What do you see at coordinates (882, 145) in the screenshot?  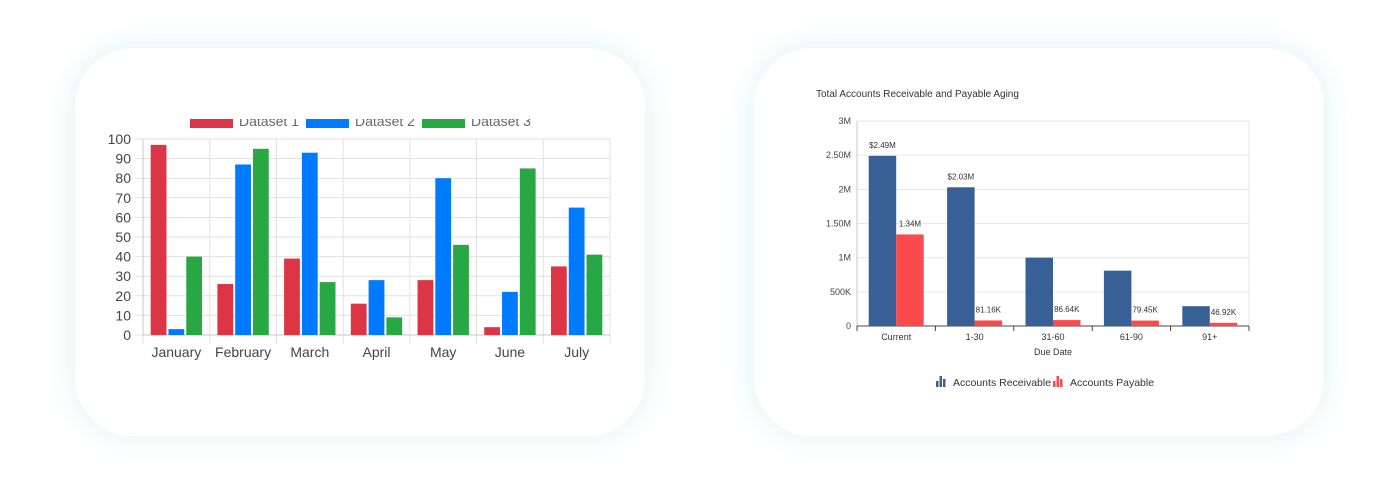 I see `data-label: $2.49M` at bounding box center [882, 145].